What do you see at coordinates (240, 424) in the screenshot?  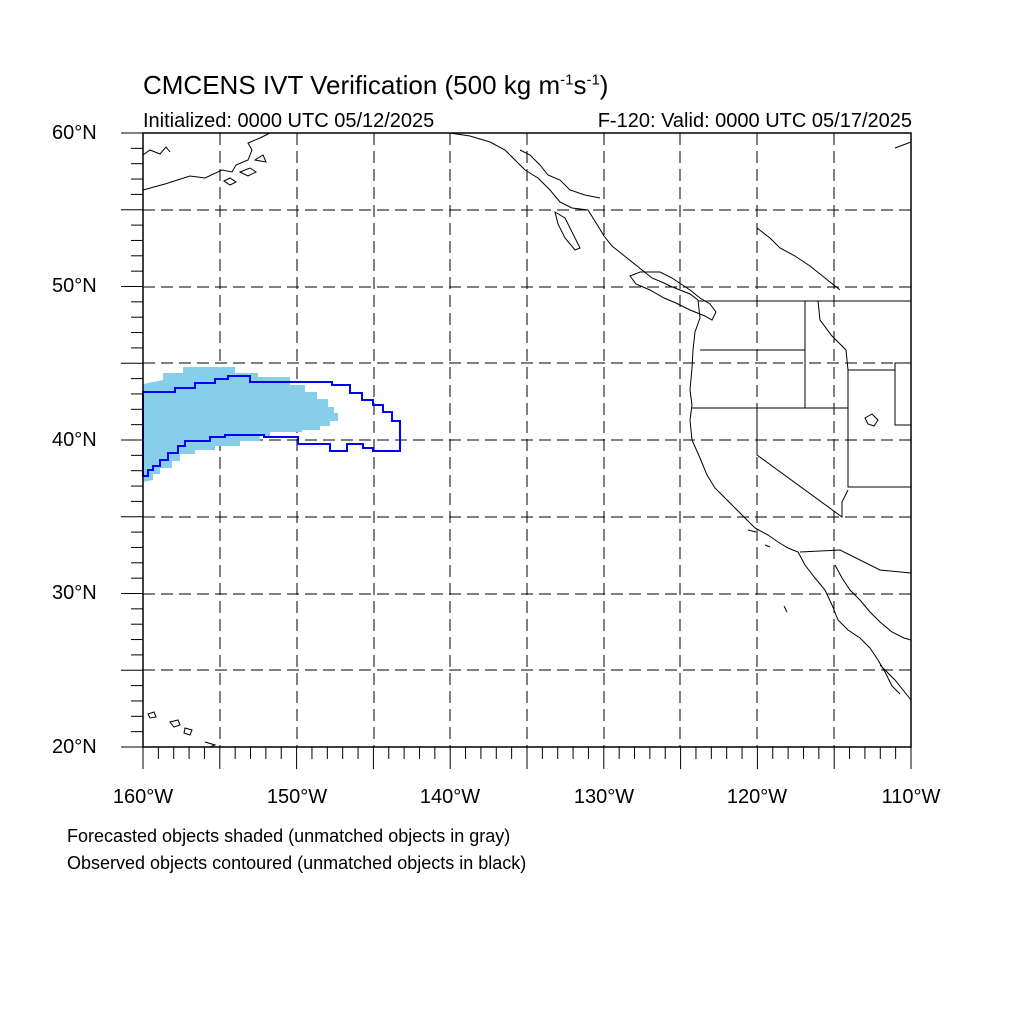 I see `forecast-ivt-object` at bounding box center [240, 424].